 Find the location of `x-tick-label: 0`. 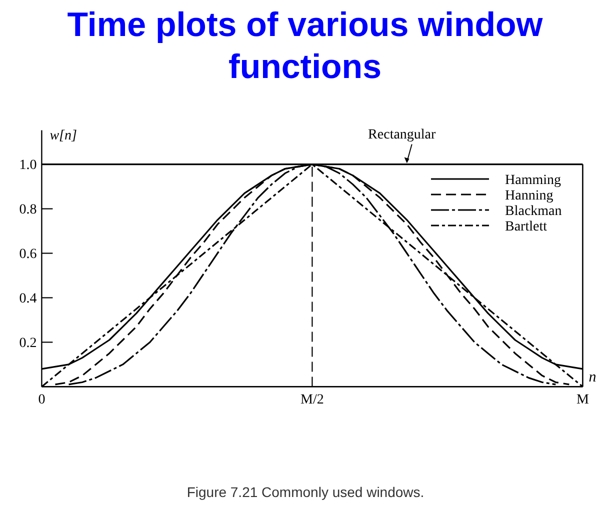

x-tick-label: 0 is located at coordinates (42, 400).